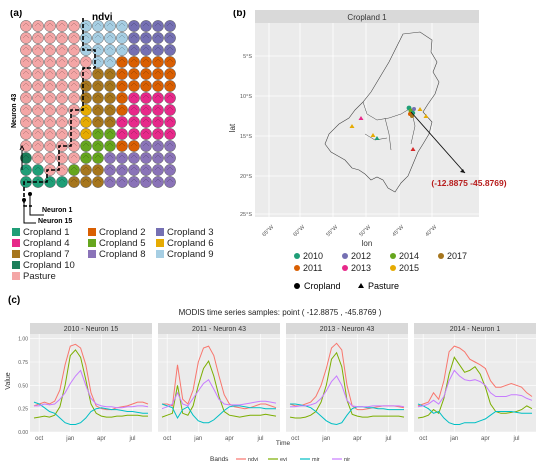  Describe the element at coordinates (91, 389) in the screenshot. I see `series-line-nir` at that location.